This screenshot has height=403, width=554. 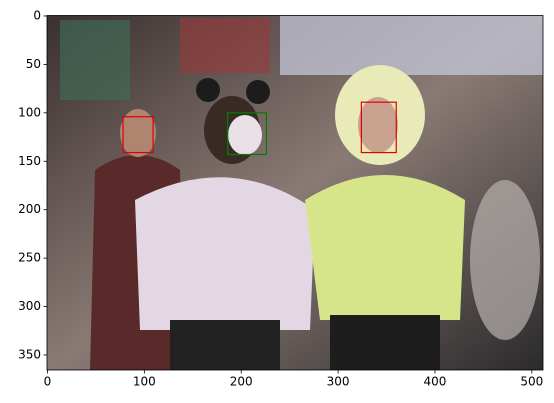 What do you see at coordinates (29, 306) in the screenshot?
I see `y-tick-label: 300` at bounding box center [29, 306].